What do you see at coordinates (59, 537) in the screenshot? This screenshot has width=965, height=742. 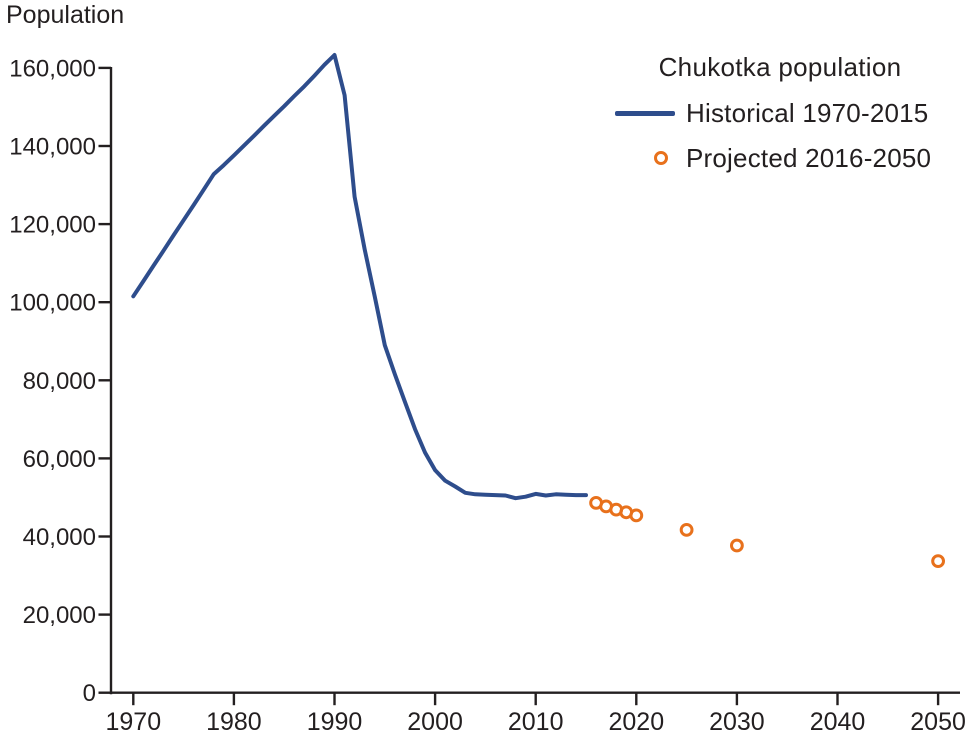 I see `y-tick-label: 40,000` at bounding box center [59, 537].